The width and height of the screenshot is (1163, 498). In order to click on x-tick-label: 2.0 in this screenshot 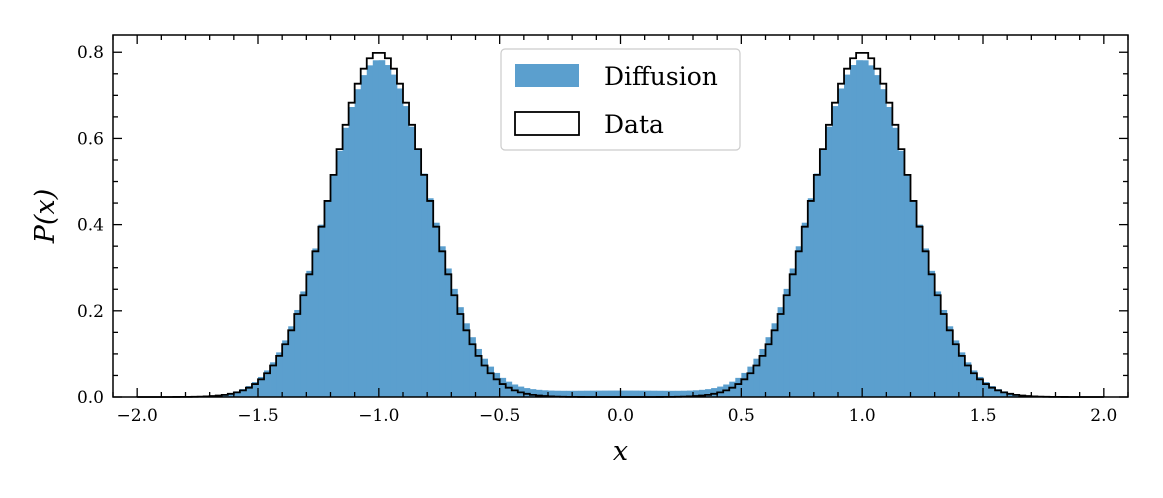, I will do `click(1103, 416)`.